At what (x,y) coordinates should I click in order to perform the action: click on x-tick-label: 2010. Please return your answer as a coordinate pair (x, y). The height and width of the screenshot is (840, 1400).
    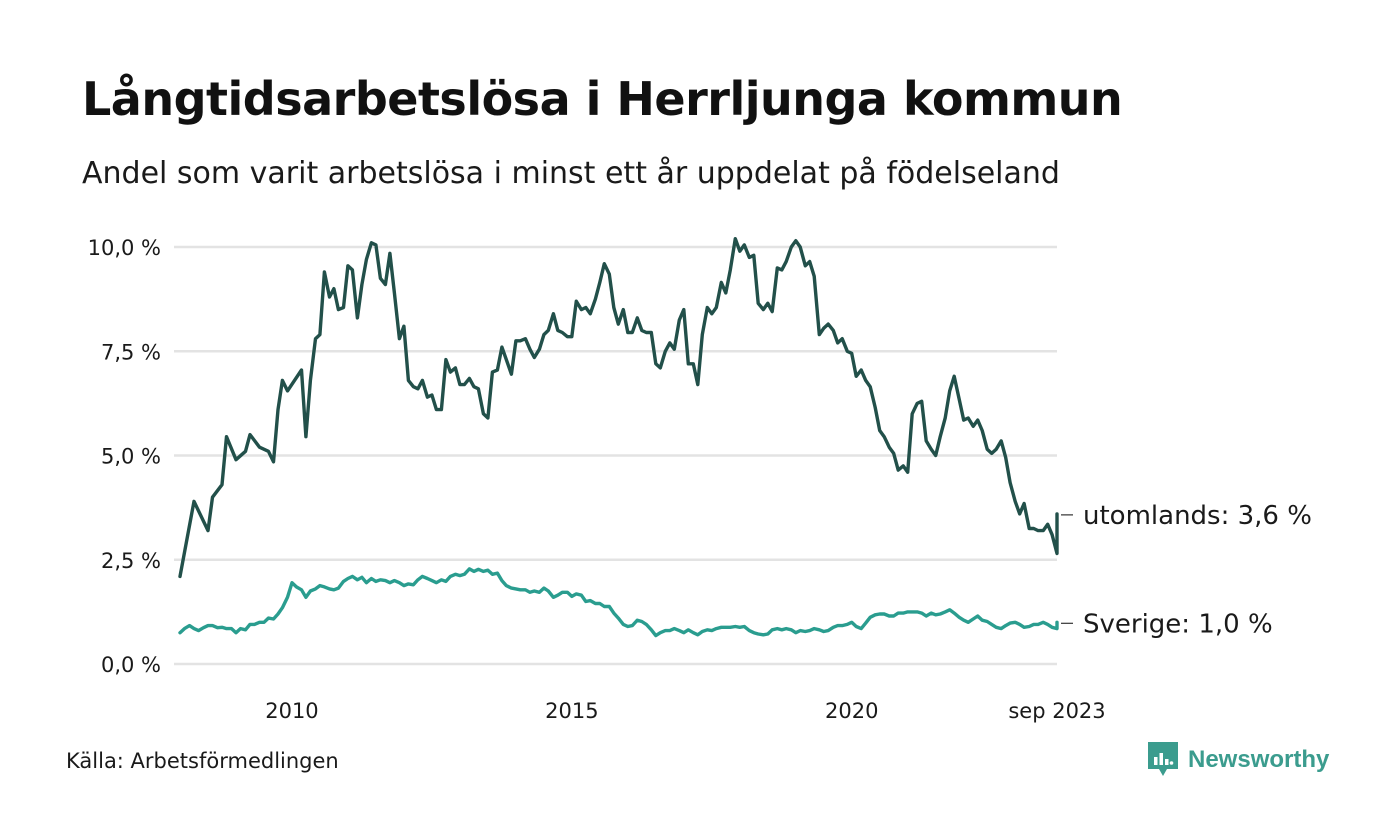
    Looking at the image, I should click on (291, 711).